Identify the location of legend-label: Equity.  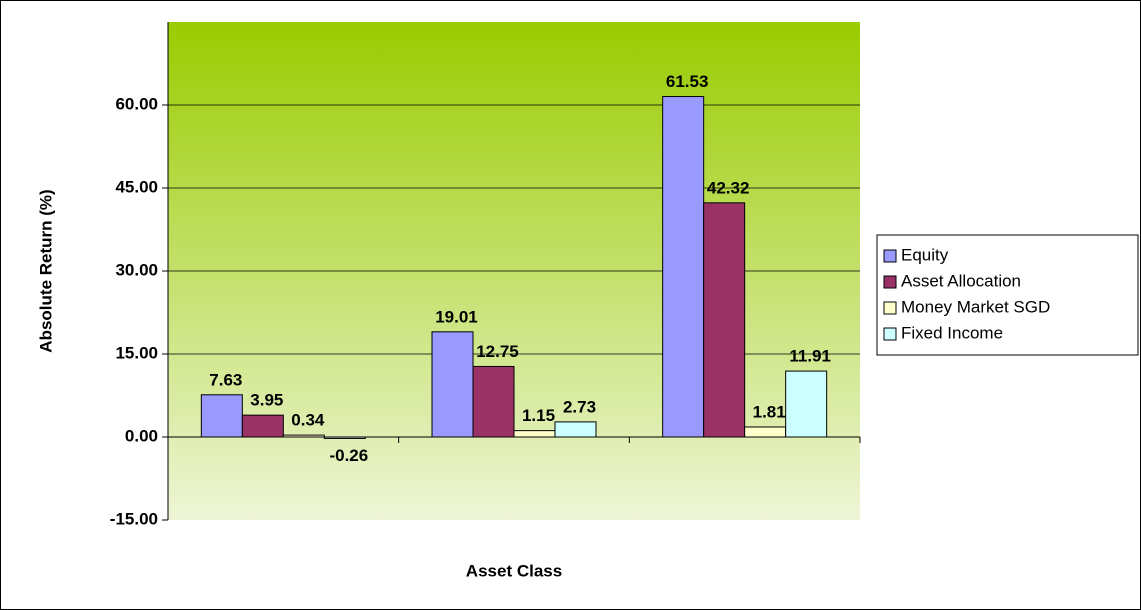
(925, 254).